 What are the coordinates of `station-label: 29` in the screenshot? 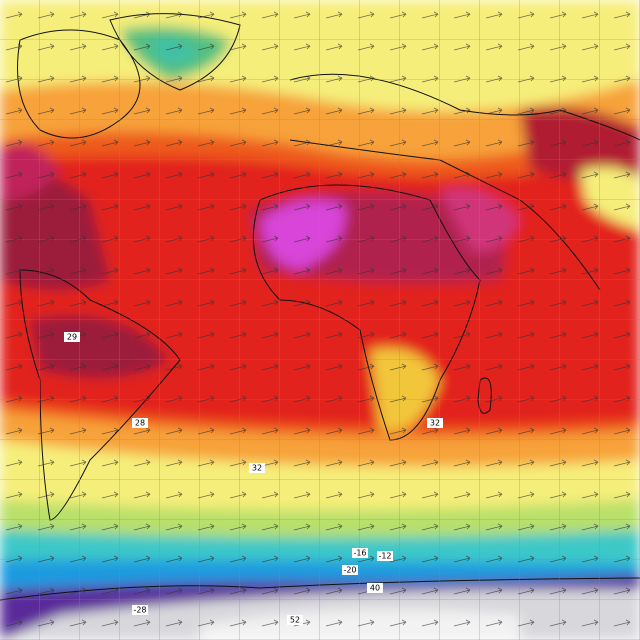 It's located at (72, 337).